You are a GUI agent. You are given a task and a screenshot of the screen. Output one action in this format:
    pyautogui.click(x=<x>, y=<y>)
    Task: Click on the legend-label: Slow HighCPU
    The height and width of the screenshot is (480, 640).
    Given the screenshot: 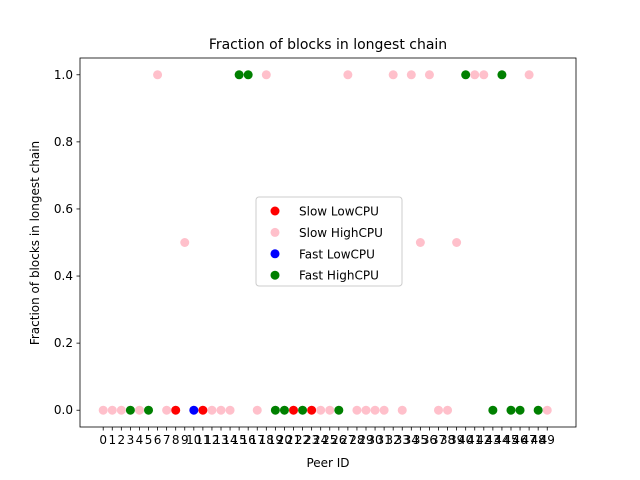 What is the action you would take?
    pyautogui.click(x=341, y=233)
    